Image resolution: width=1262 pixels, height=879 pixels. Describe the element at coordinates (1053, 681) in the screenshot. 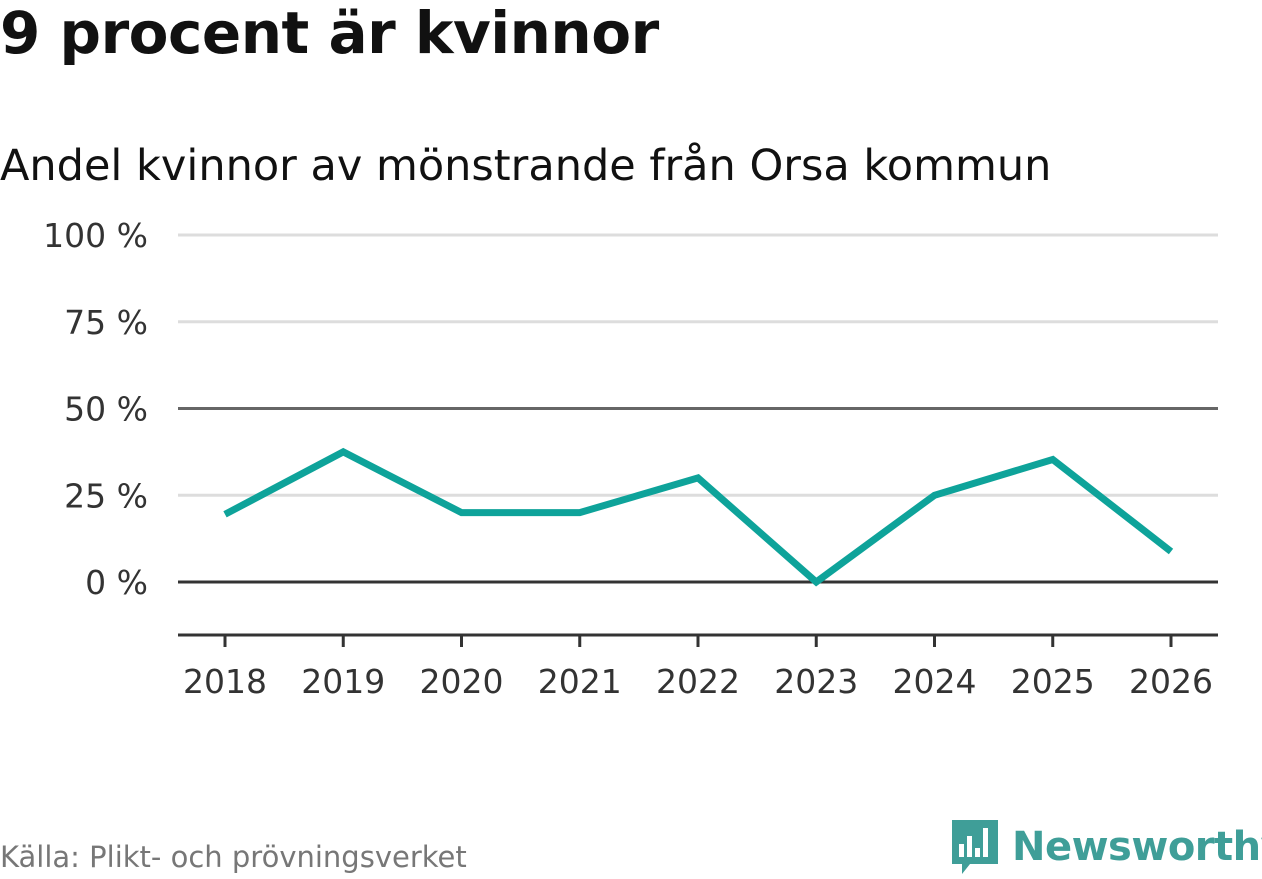

I see `x-tick-label: 2025` at that location.